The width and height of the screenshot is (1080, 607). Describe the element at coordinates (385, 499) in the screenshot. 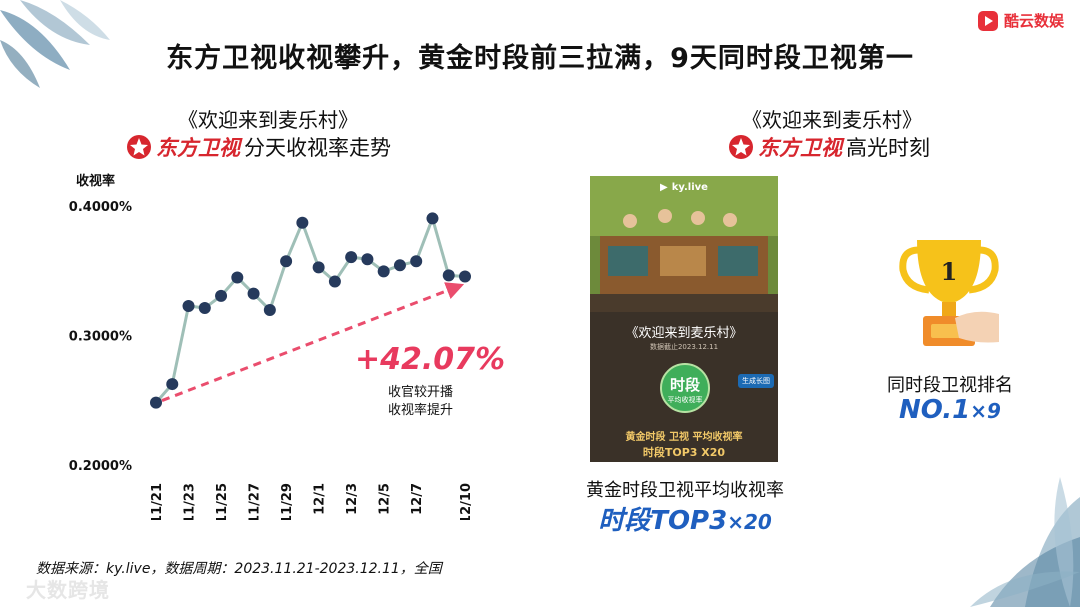

I see `x-tick-label: 12/5` at that location.